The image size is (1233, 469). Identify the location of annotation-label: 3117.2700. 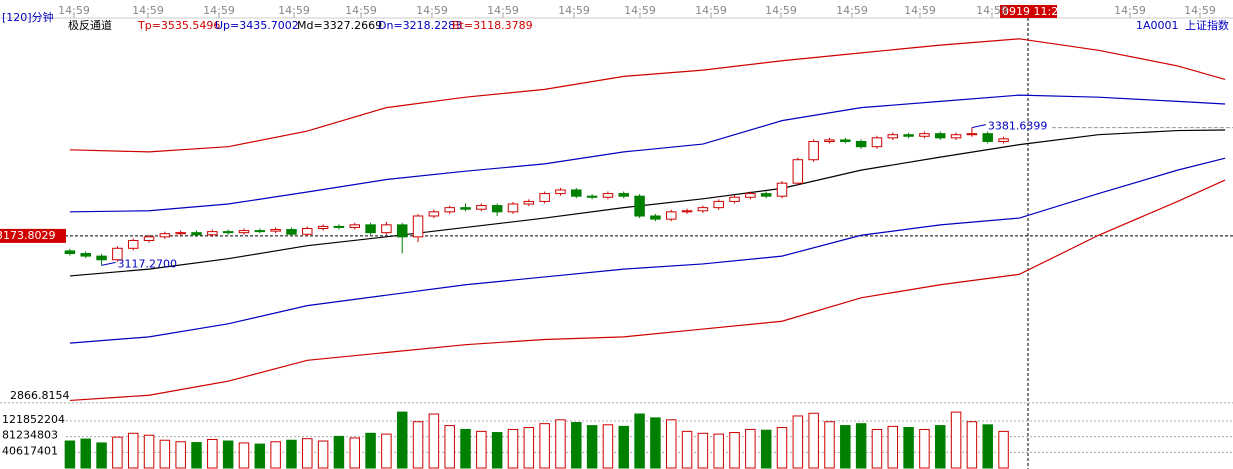
(148, 263).